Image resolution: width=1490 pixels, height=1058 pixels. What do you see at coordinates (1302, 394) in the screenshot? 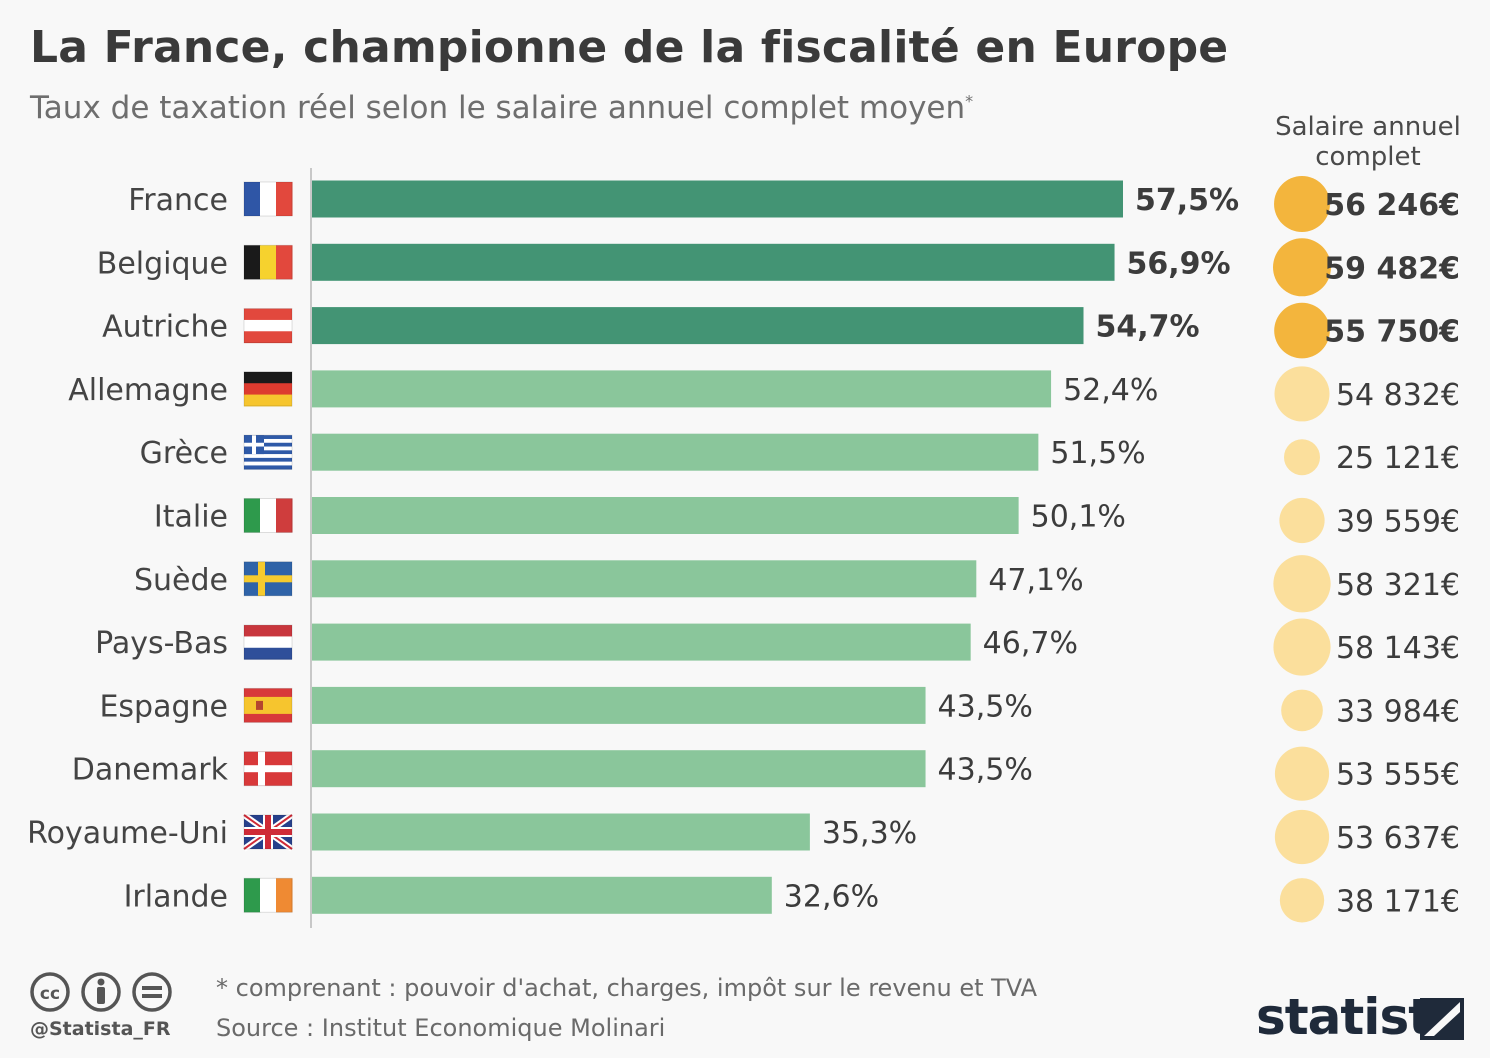
I see `salary-bubble-allemagne` at bounding box center [1302, 394].